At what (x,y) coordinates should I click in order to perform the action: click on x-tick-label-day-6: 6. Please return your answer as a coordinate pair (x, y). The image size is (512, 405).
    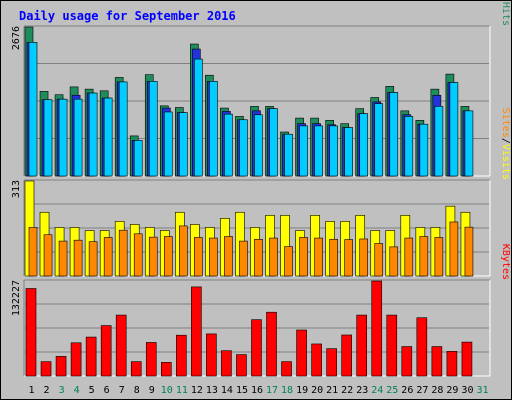
    Looking at the image, I should click on (107, 390).